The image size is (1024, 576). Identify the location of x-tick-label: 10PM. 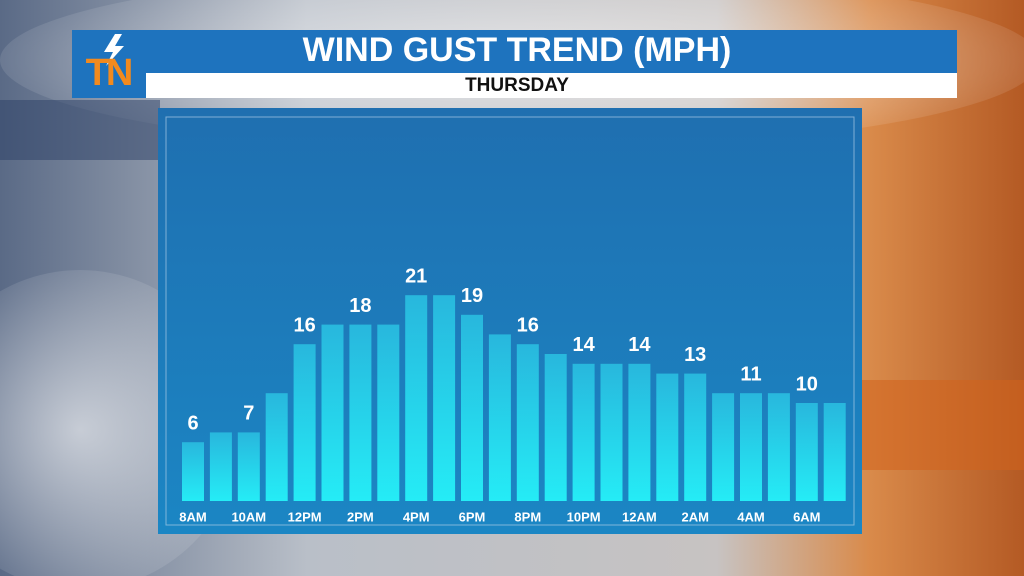
(584, 516).